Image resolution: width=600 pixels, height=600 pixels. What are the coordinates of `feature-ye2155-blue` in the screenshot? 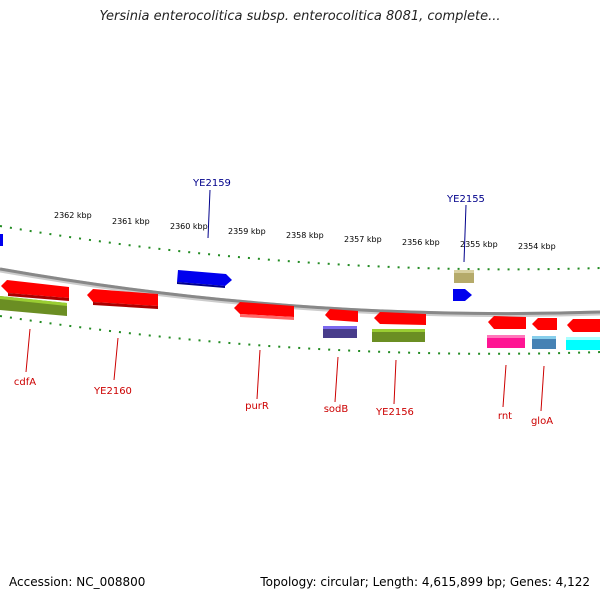 It's located at (462, 295).